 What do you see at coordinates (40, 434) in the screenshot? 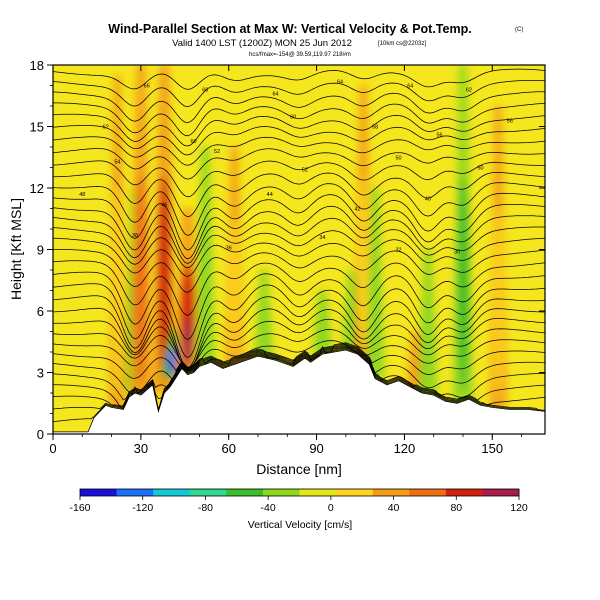
I see `y-tick-label: 0` at bounding box center [40, 434].